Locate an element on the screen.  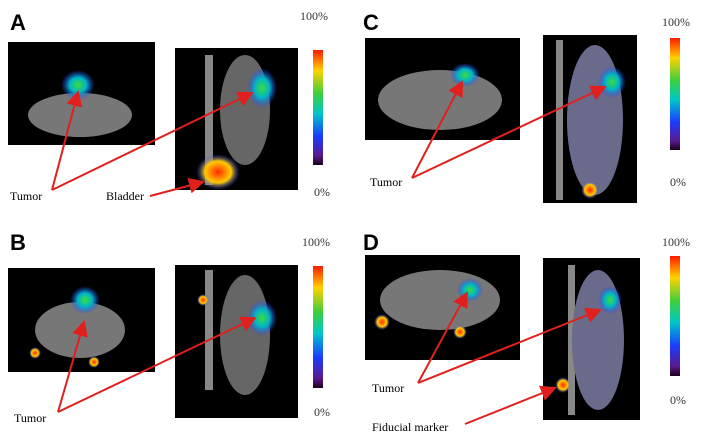
panel-letter: D is located at coordinates (371, 242).